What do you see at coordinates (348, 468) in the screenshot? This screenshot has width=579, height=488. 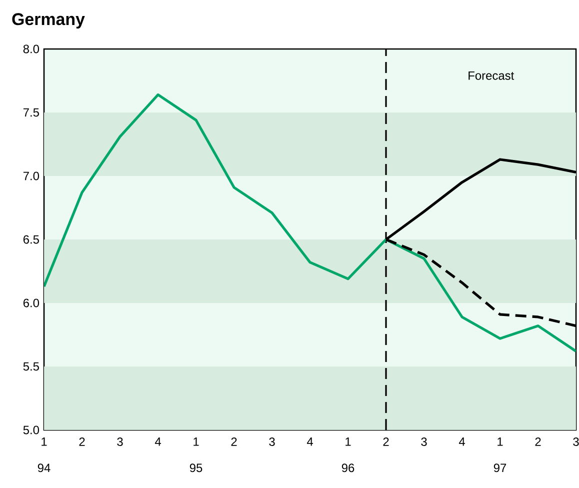 I see `text: 96` at bounding box center [348, 468].